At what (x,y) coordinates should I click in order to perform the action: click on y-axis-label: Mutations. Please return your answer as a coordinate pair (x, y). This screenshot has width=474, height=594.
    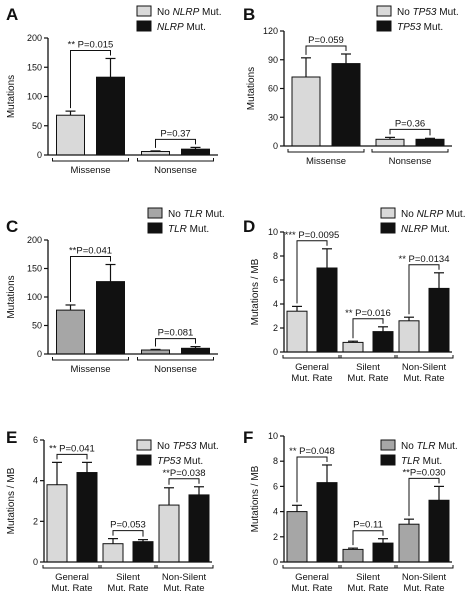
    Looking at the image, I should click on (11, 296).